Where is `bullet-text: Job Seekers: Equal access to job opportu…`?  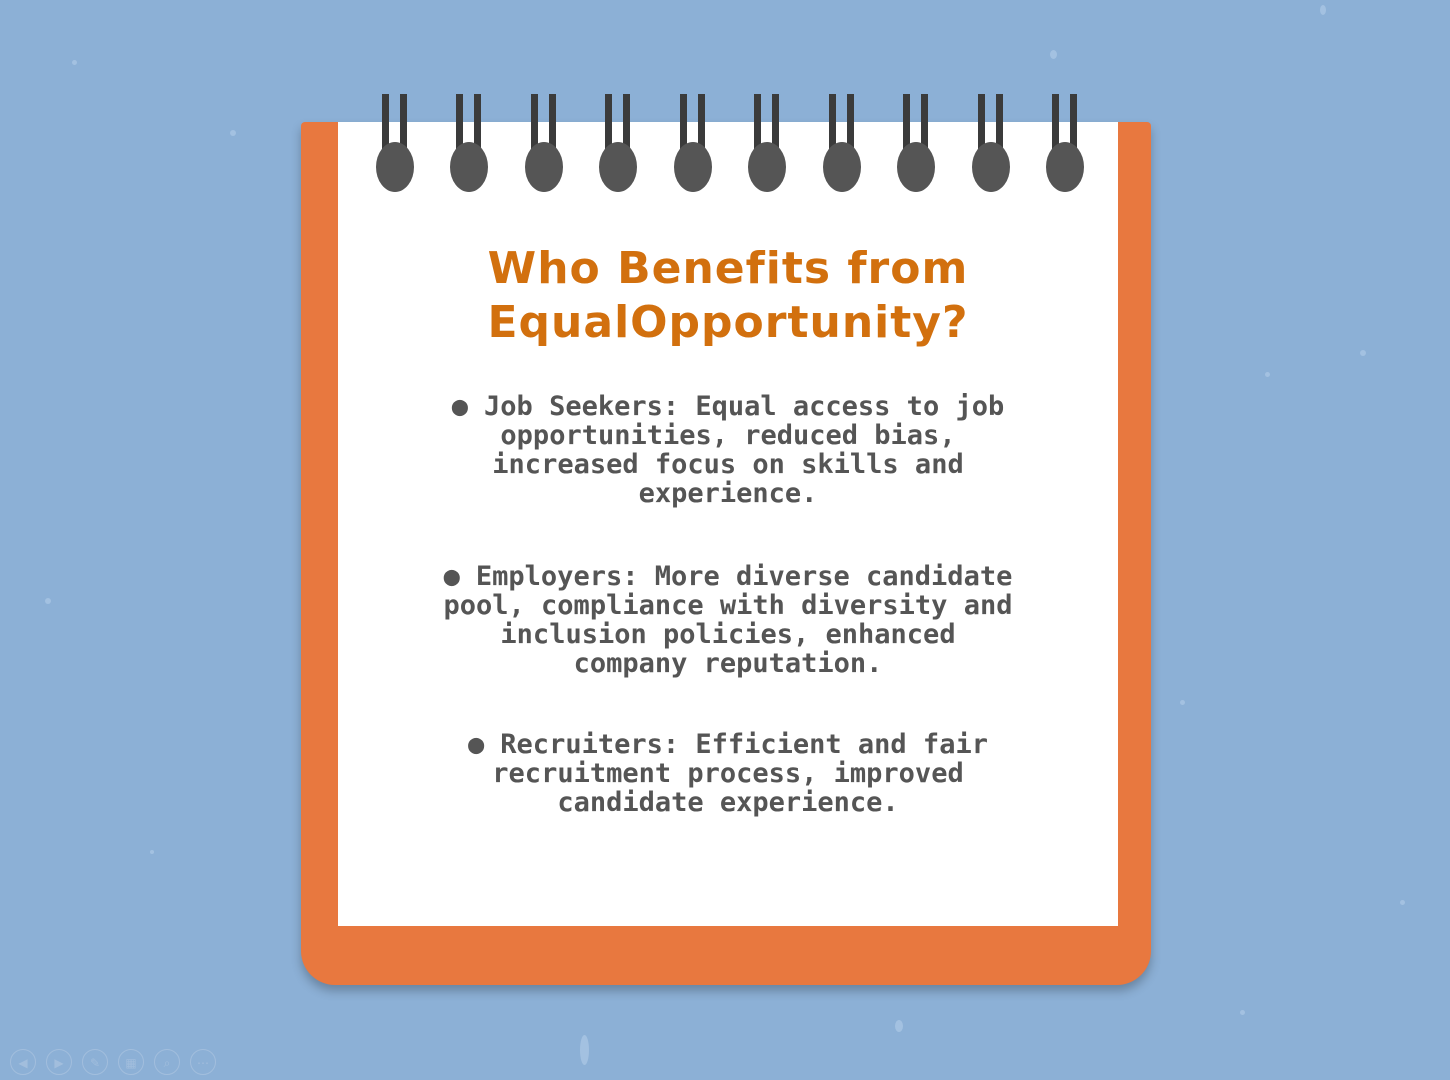 bullet-text: Job Seekers: Equal access to job opportu… is located at coordinates (744, 450).